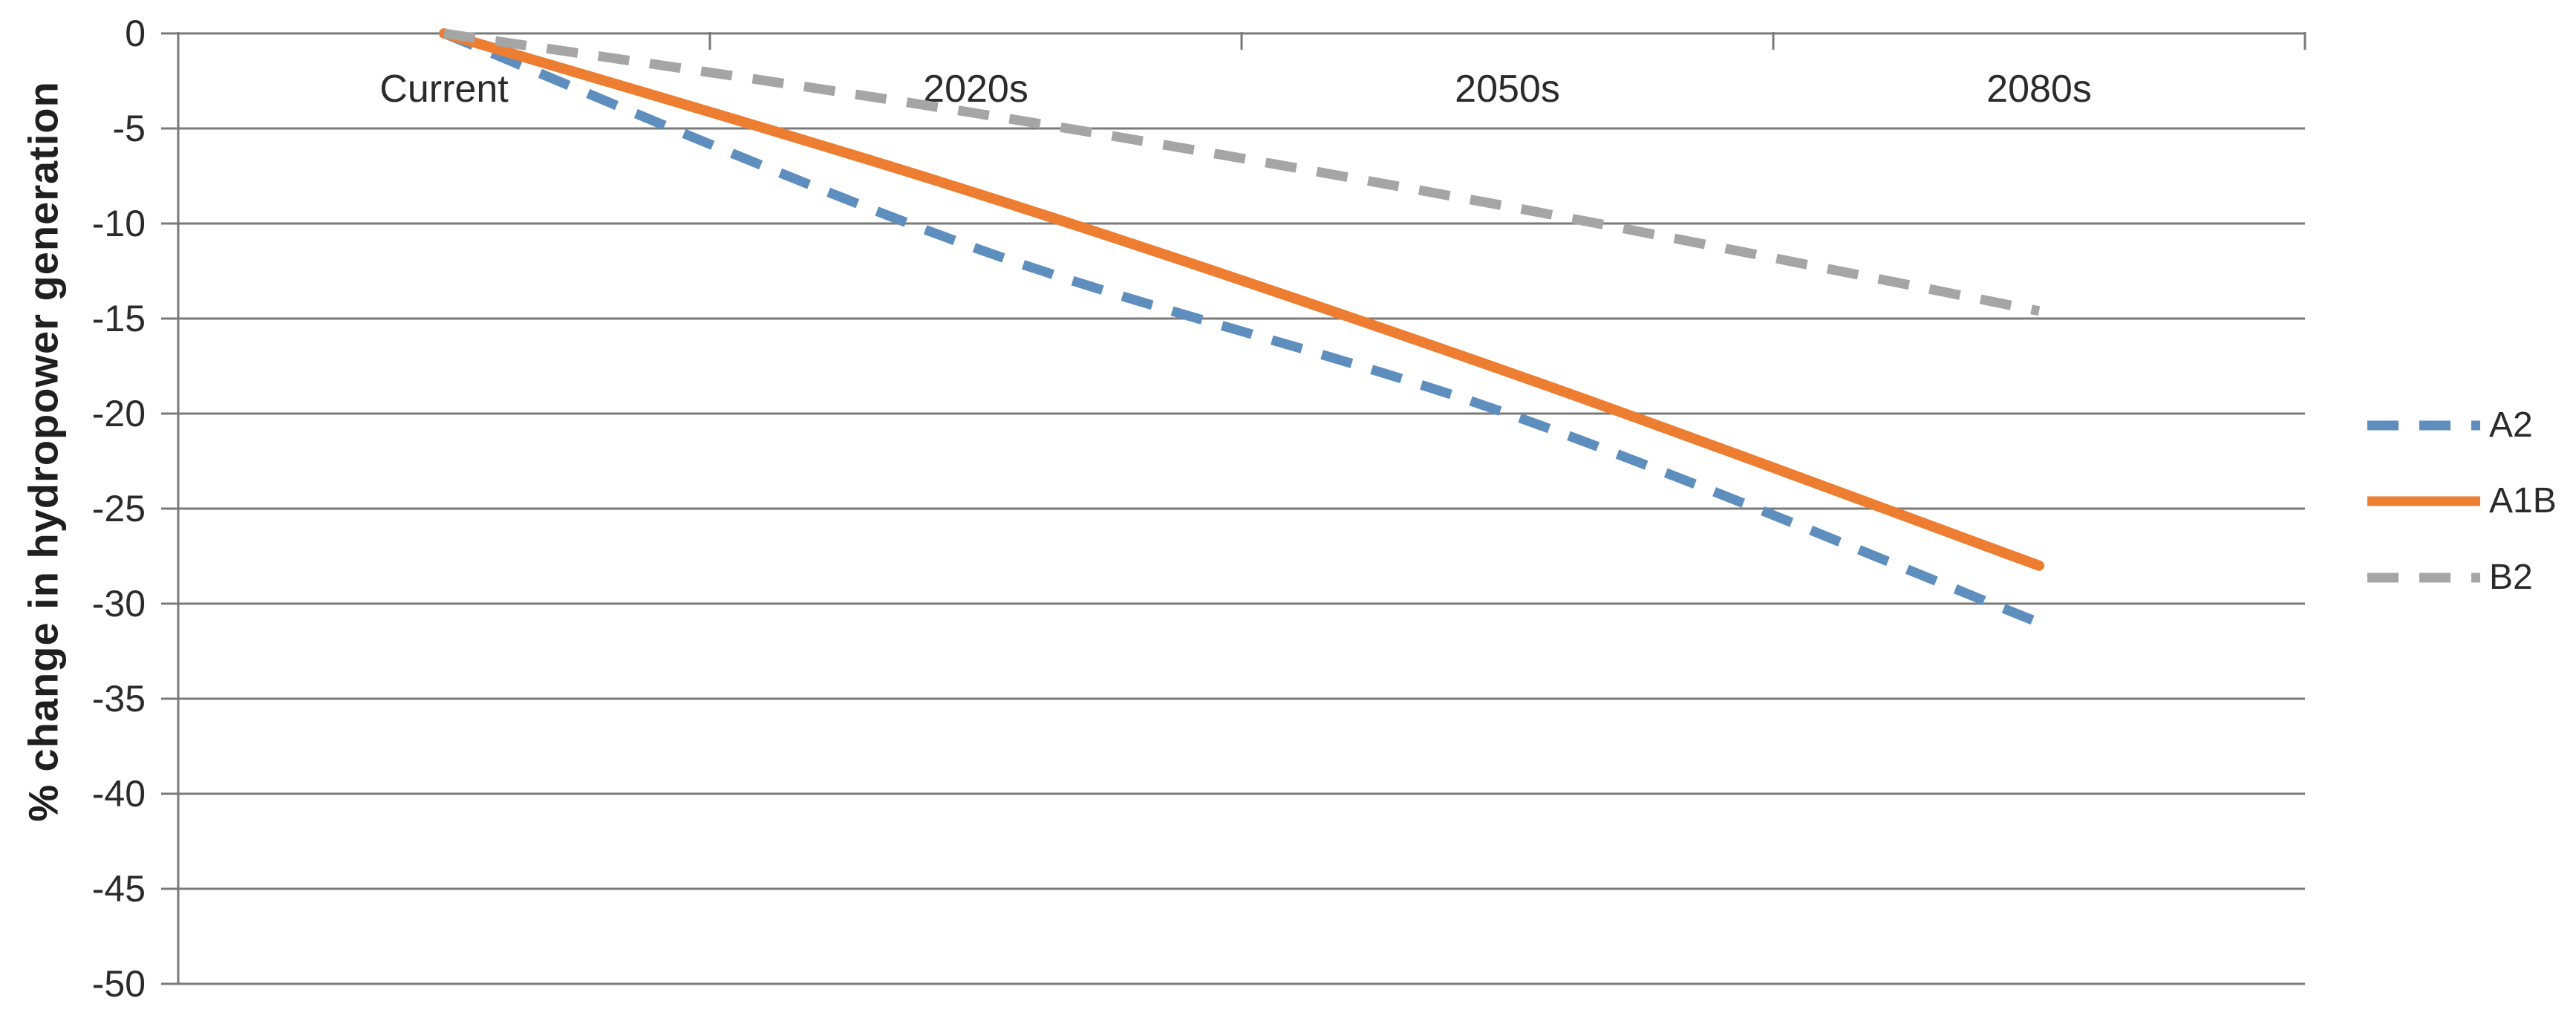 This screenshot has height=1018, width=2576. I want to click on y-tick-label: -25, so click(119, 508).